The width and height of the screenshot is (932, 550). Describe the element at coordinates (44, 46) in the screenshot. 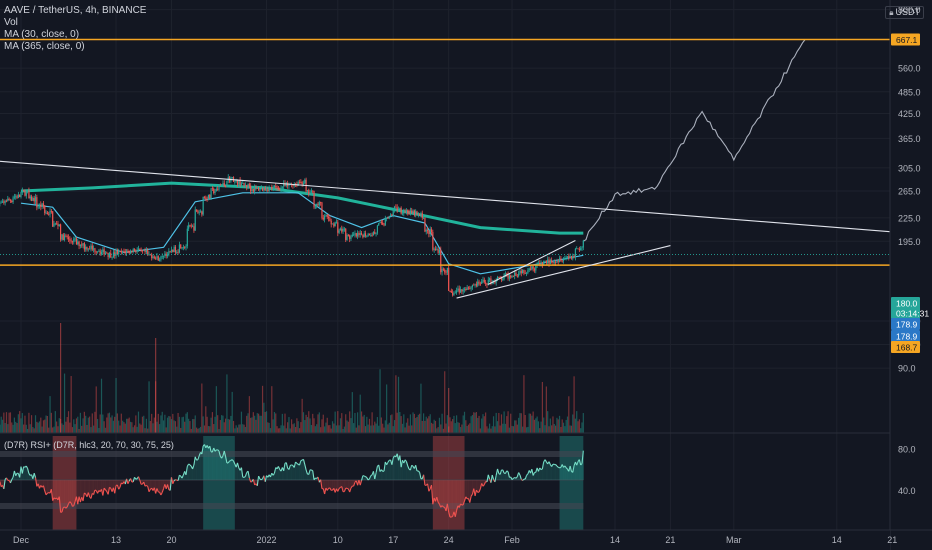

I see `indicator-ma365: MA (365, close, 0)` at that location.